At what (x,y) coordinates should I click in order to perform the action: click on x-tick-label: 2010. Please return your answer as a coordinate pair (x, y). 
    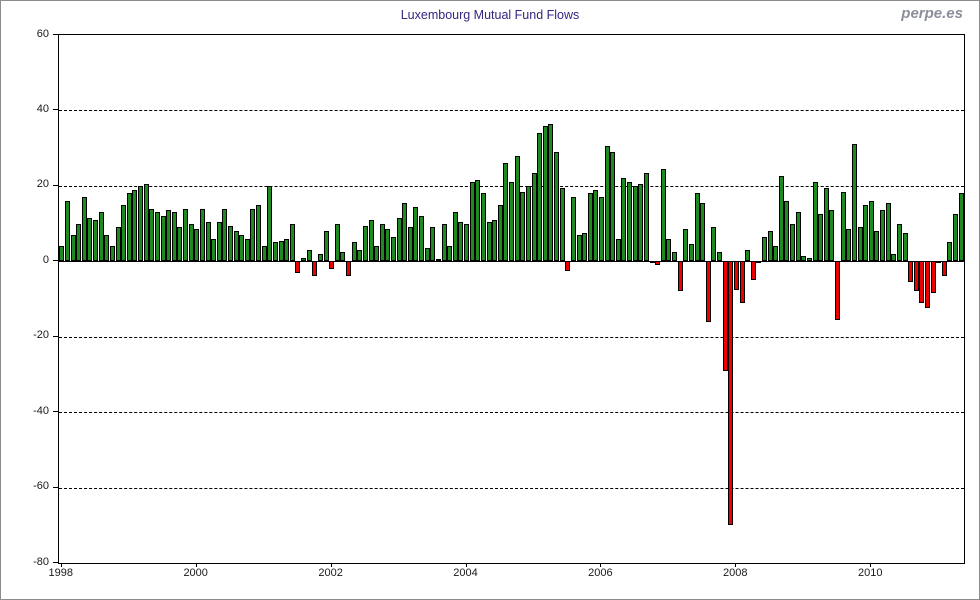
    Looking at the image, I should click on (870, 573).